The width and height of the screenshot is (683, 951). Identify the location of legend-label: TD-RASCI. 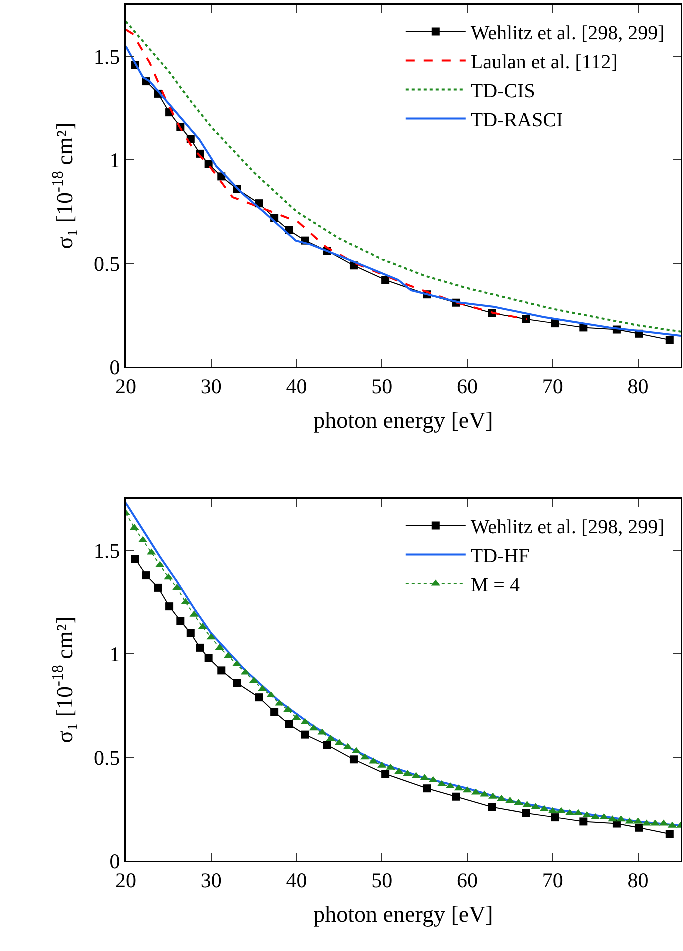
(517, 121).